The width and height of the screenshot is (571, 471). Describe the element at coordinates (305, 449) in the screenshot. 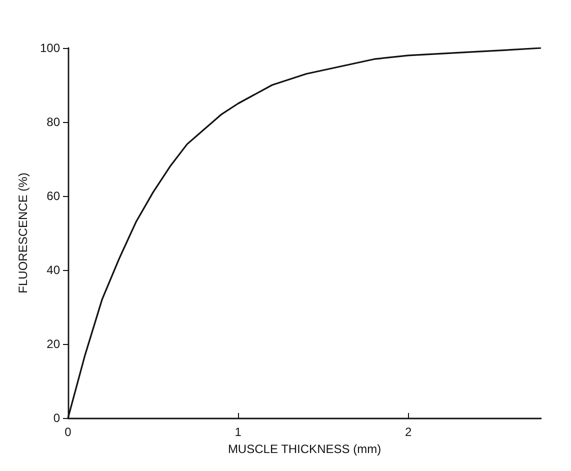

I see `x-axis-title: MUSCLE THICKNESS (mm)` at that location.